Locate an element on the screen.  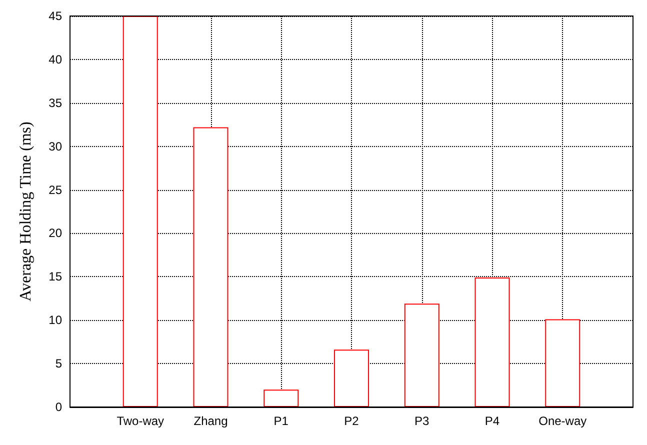
x-tick-label: P4 is located at coordinates (492, 421).